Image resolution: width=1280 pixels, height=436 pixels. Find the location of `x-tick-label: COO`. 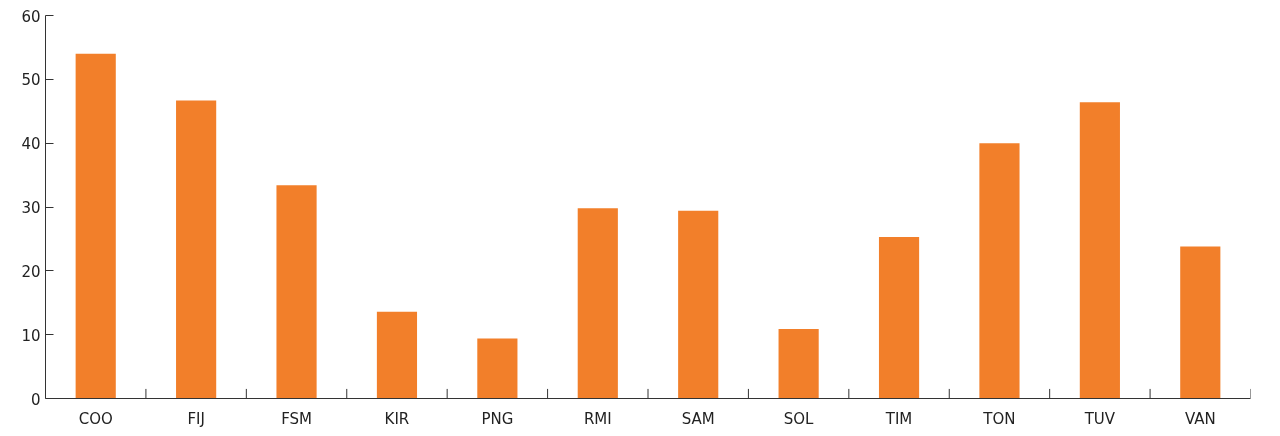

x-tick-label: COO is located at coordinates (95, 418).